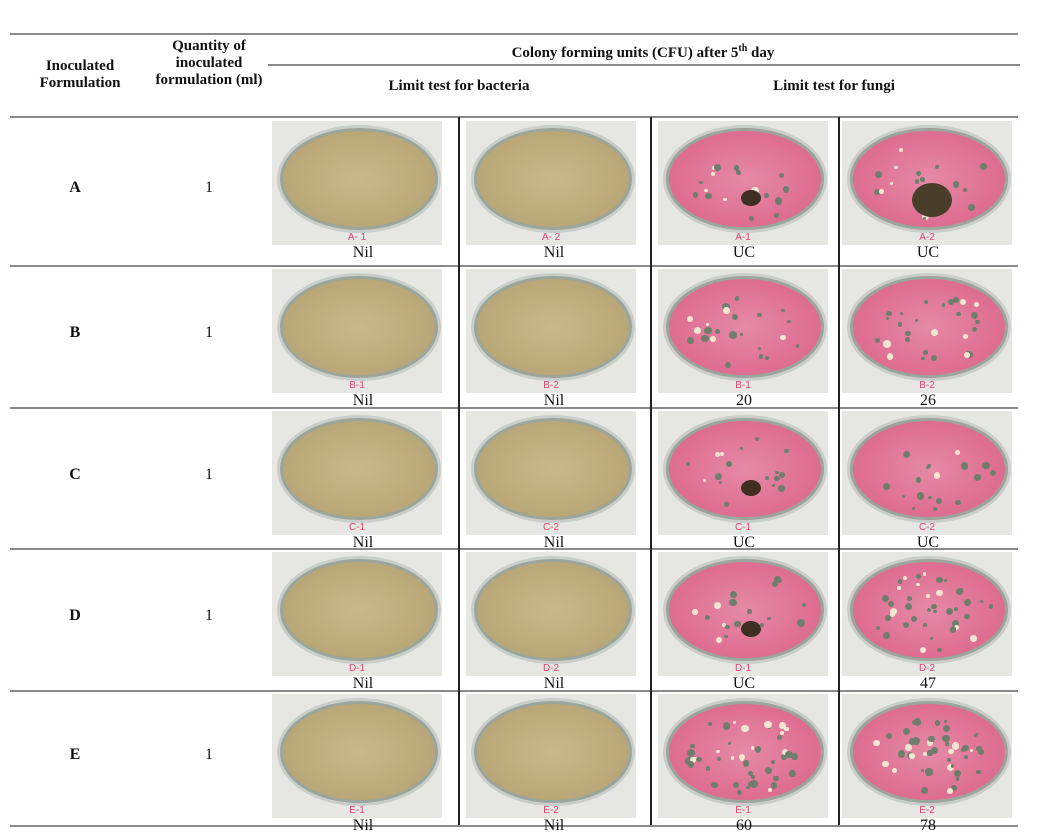 This screenshot has width=1052, height=840. What do you see at coordinates (357, 331) in the screenshot?
I see `petri-dish-photo: B-1` at bounding box center [357, 331].